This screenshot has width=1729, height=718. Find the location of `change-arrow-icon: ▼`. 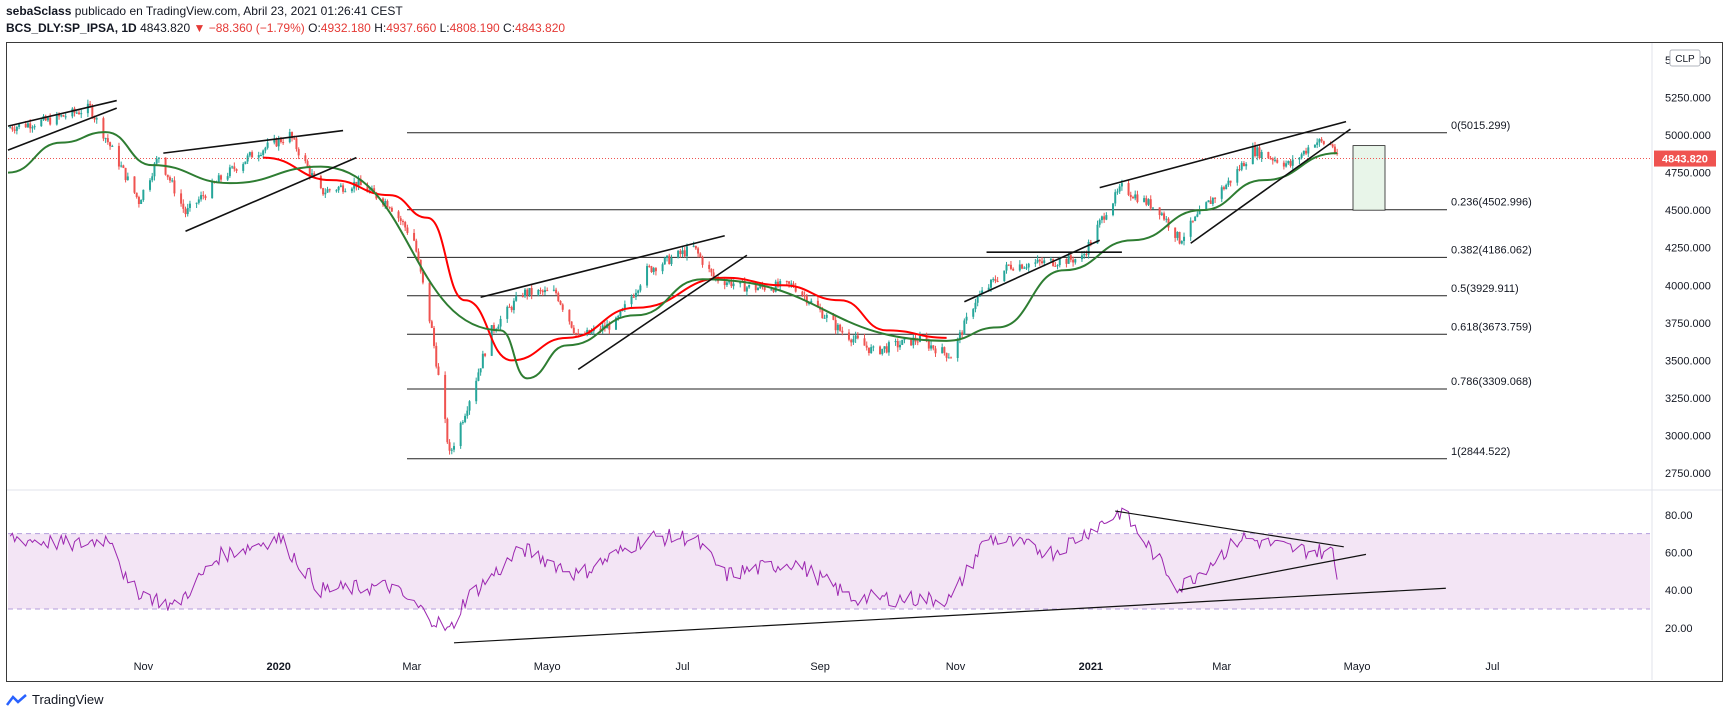

change-arrow-icon: ▼ is located at coordinates (199, 28).